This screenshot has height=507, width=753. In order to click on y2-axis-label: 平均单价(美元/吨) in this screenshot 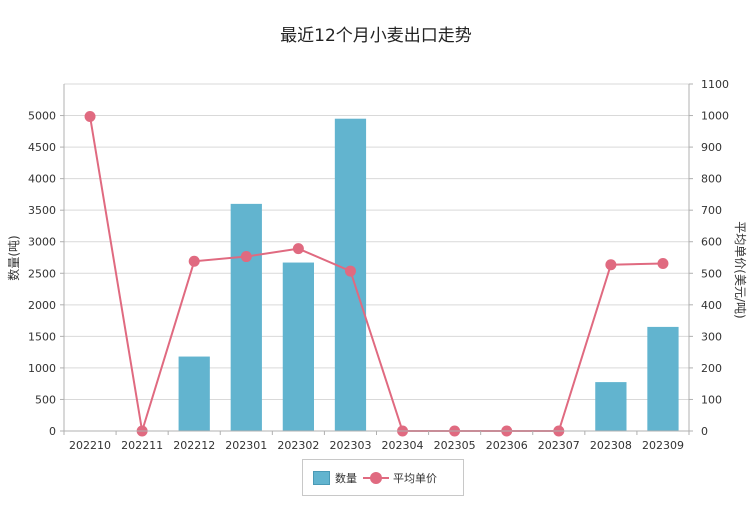, I will do `click(740, 269)`.